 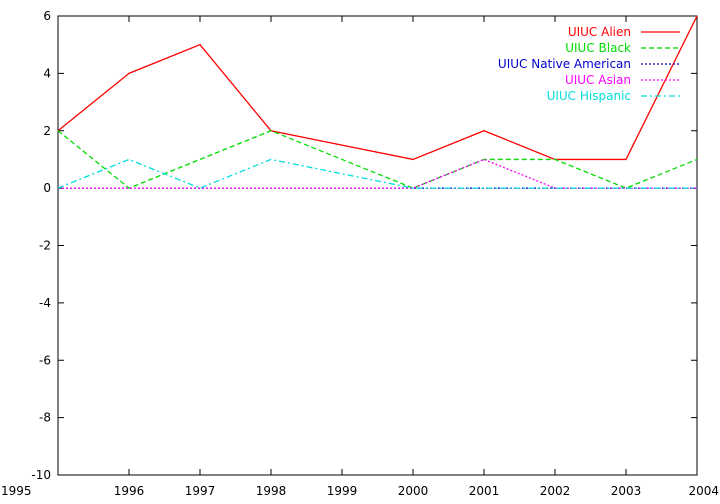 I want to click on series-line-uiuc-hispanic, so click(x=377, y=173).